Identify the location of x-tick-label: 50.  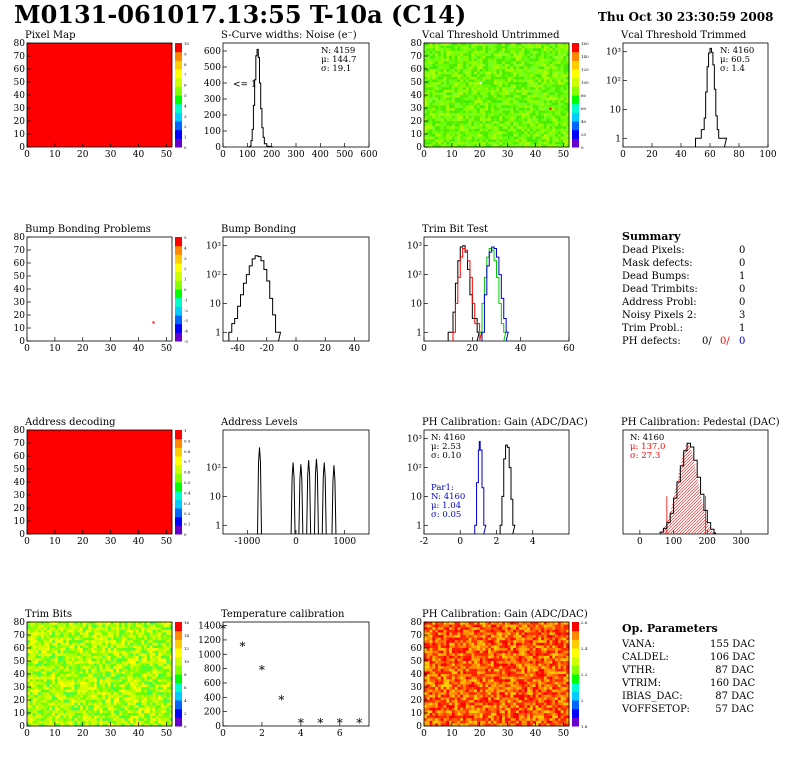
(167, 734).